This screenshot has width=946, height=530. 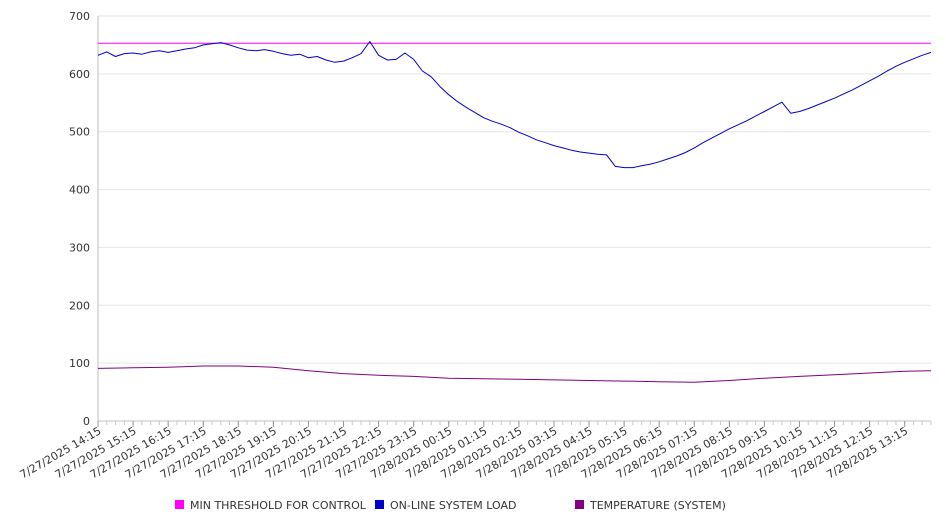 I want to click on y-tick-label: 0, so click(x=86, y=421).